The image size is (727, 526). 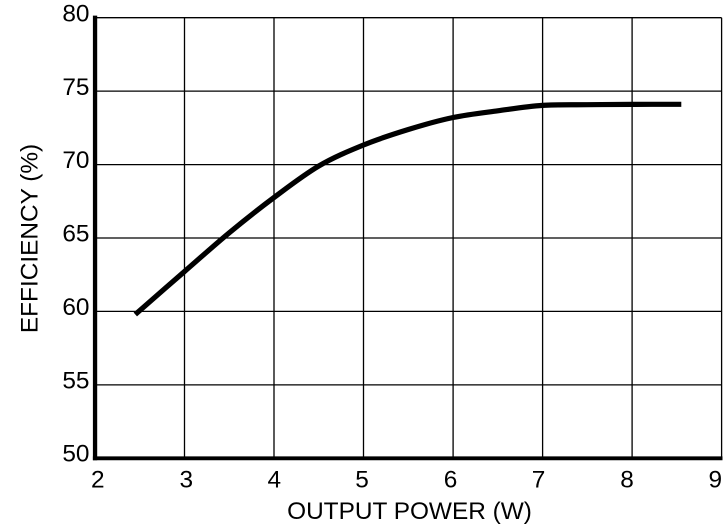 I want to click on svg-text: 2, so click(x=98, y=480).